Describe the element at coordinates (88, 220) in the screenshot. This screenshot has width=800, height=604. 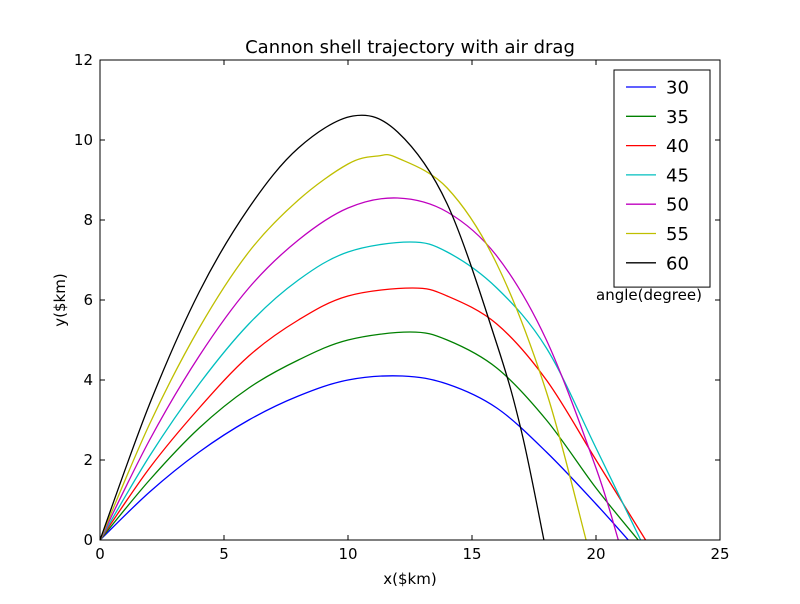
I see `y-tick-label: 8` at that location.